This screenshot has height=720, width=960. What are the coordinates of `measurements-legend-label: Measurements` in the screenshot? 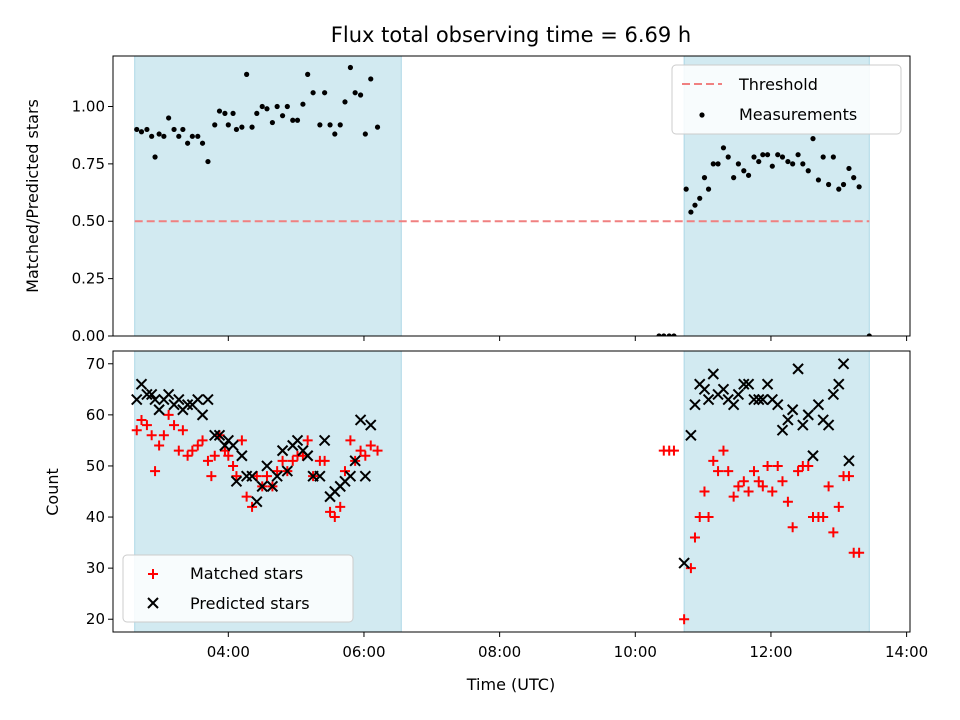 It's located at (798, 114).